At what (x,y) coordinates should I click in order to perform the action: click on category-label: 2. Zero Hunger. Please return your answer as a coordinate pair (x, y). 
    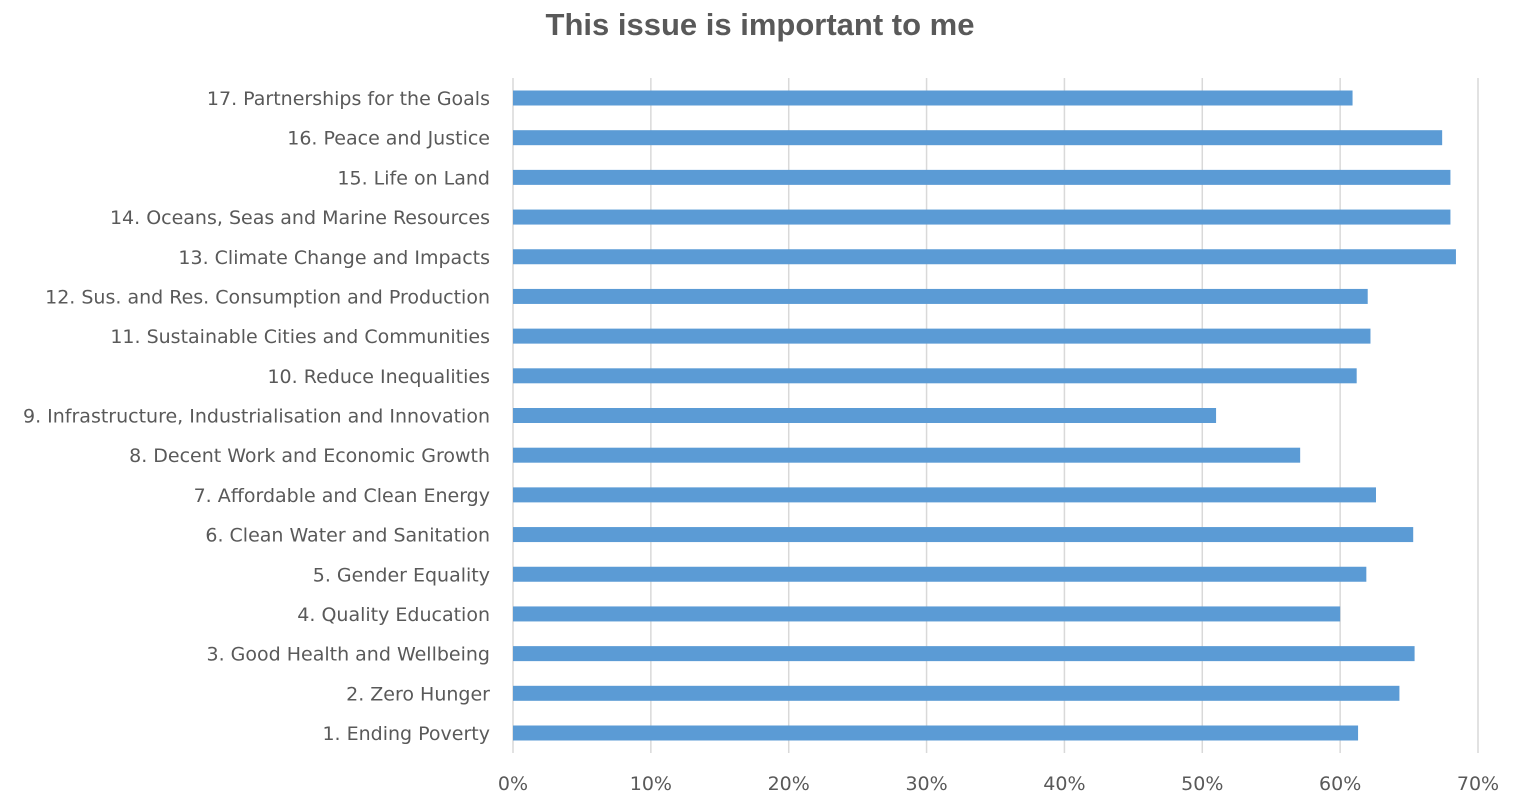
    Looking at the image, I should click on (418, 694).